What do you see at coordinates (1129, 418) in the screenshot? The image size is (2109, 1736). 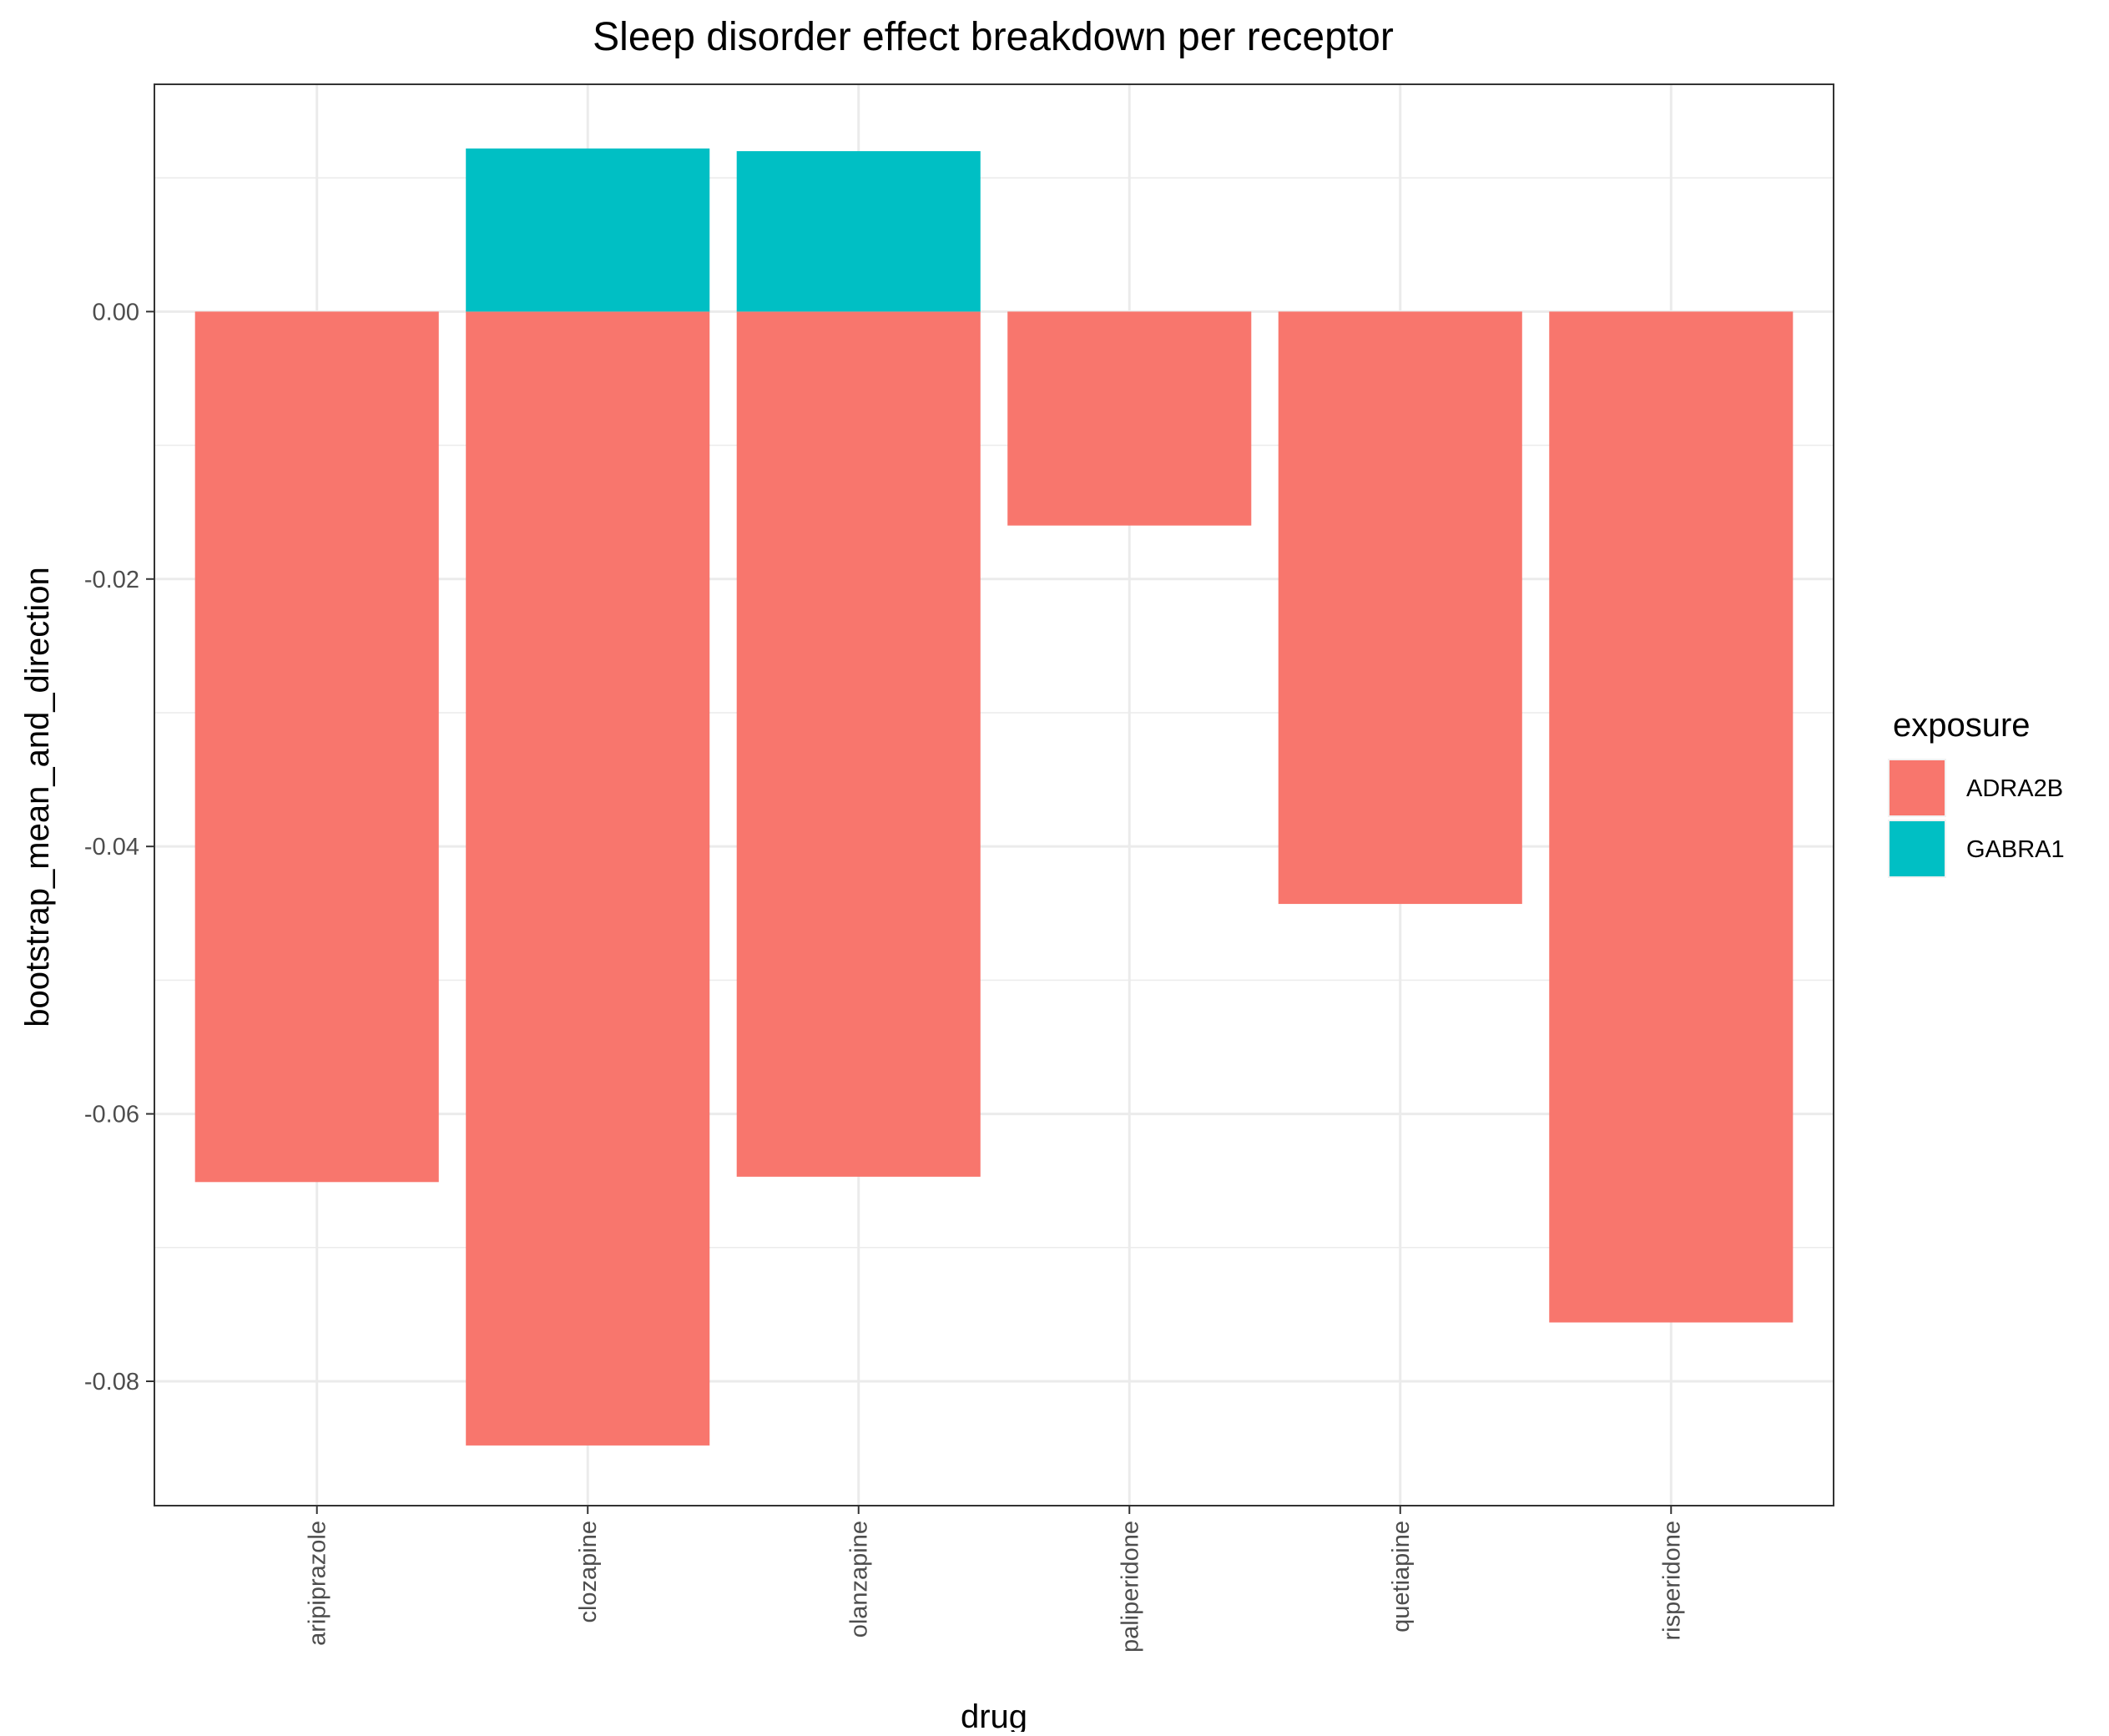 I see `bar-paliperidone-adra2b` at bounding box center [1129, 418].